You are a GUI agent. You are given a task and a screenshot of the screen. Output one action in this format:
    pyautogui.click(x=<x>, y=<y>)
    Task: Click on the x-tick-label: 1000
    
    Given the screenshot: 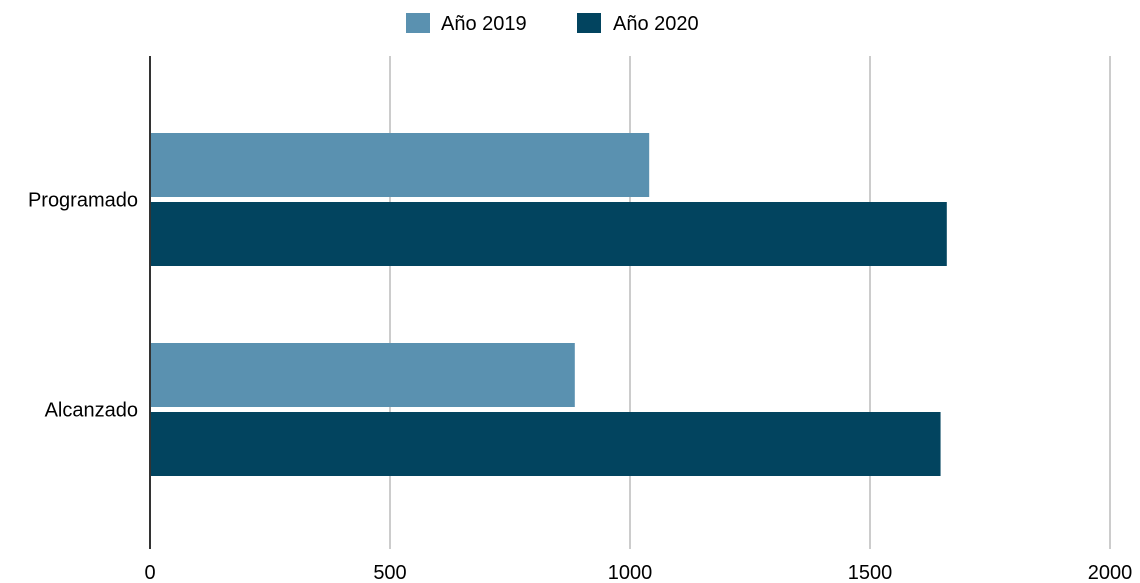 What is the action you would take?
    pyautogui.click(x=630, y=572)
    